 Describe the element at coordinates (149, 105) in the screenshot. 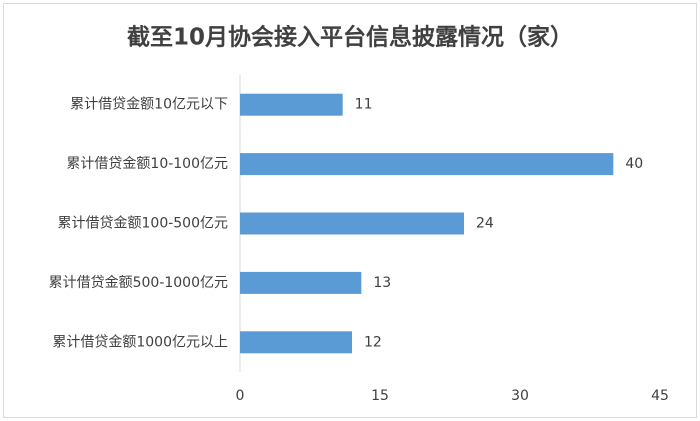

I see `y-tick-label: 累计借贷金额10亿元以下` at that location.